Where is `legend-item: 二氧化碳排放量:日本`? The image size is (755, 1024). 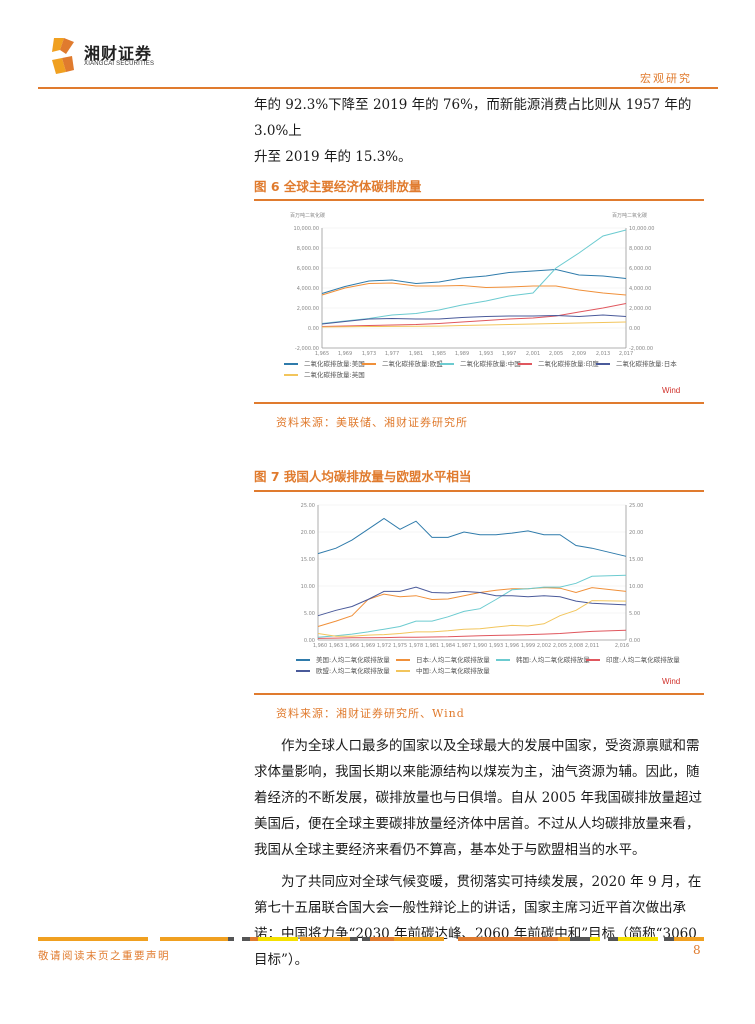
legend-item: 二氧化碳排放量:日本 is located at coordinates (636, 363).